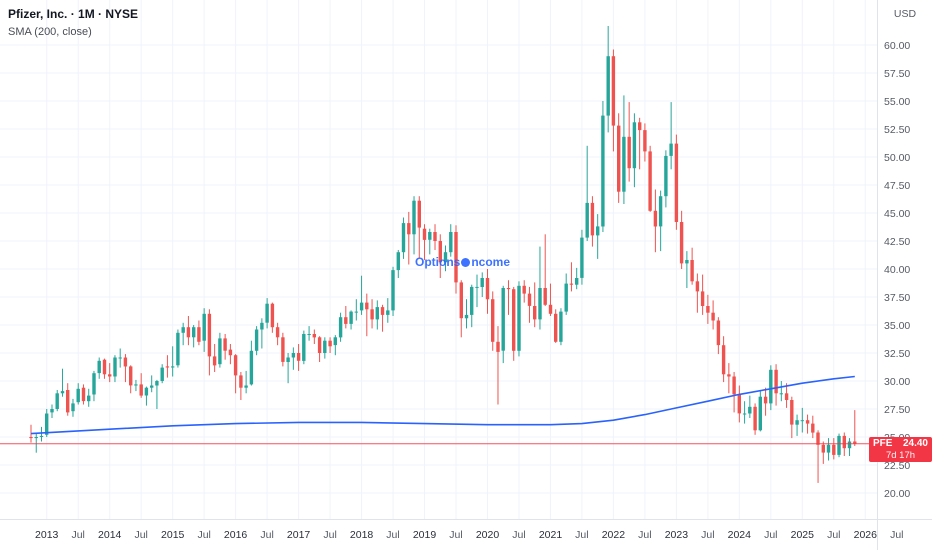 Image resolution: width=932 pixels, height=550 pixels. I want to click on symbol-title: Pfizer, Inc. · 1M · NYSE, so click(73, 14).